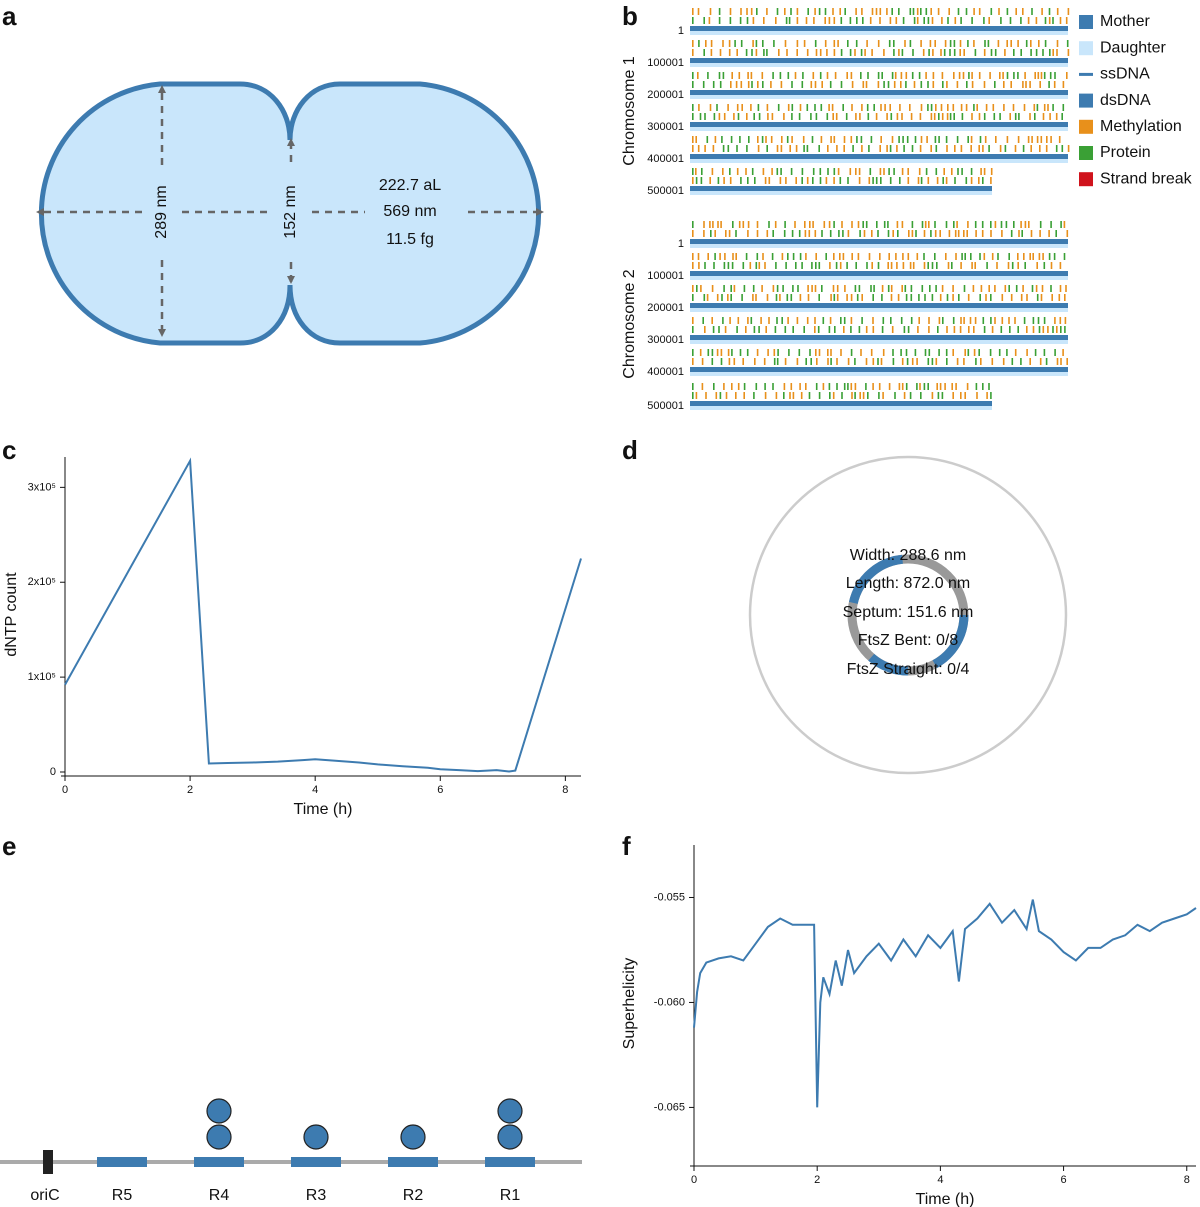 The image size is (1200, 1207). What do you see at coordinates (48, 1162) in the screenshot?
I see `origin-marker` at bounding box center [48, 1162].